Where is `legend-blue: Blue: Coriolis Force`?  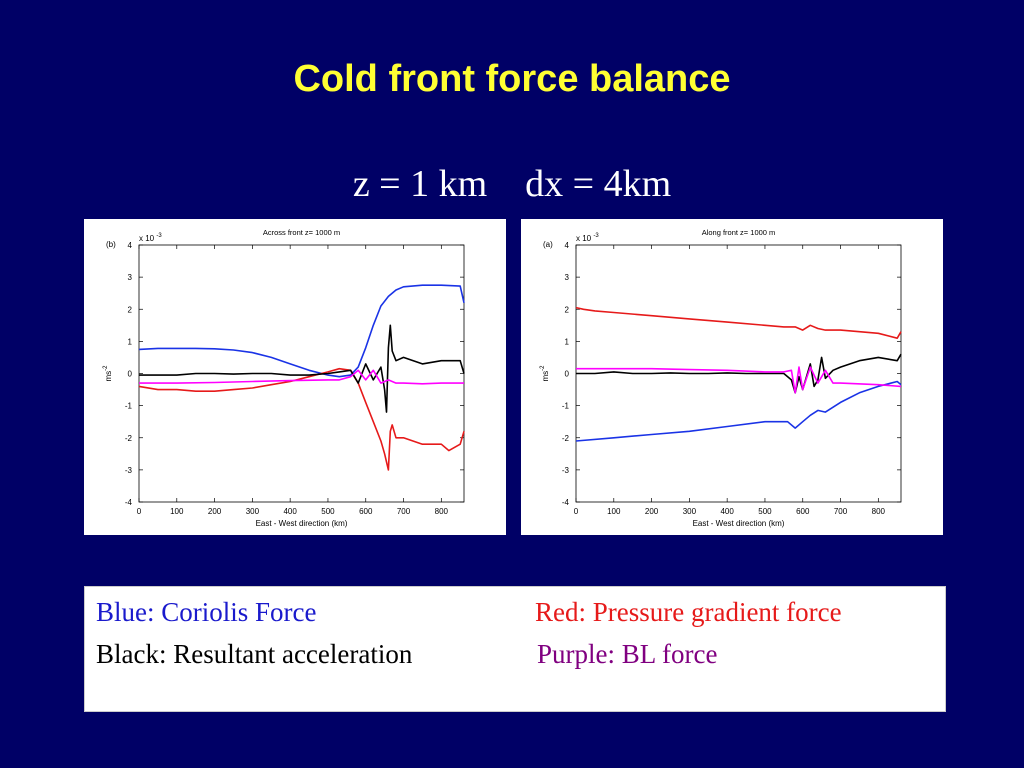
legend-blue: Blue: Coriolis Force is located at coordinates (206, 612).